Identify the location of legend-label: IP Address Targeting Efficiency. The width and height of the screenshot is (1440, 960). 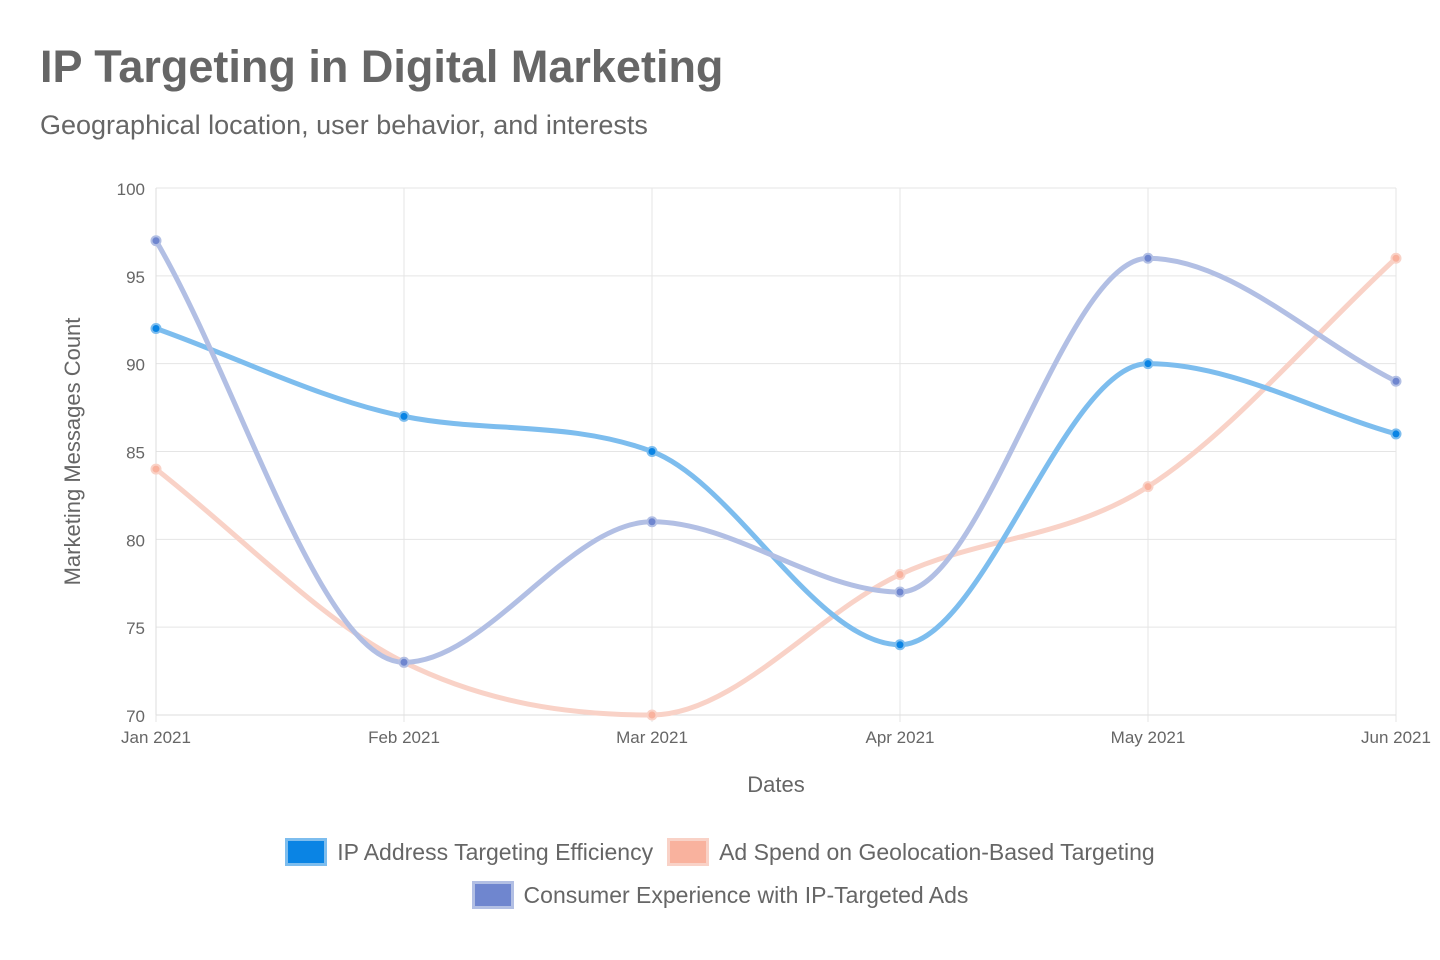
(495, 852).